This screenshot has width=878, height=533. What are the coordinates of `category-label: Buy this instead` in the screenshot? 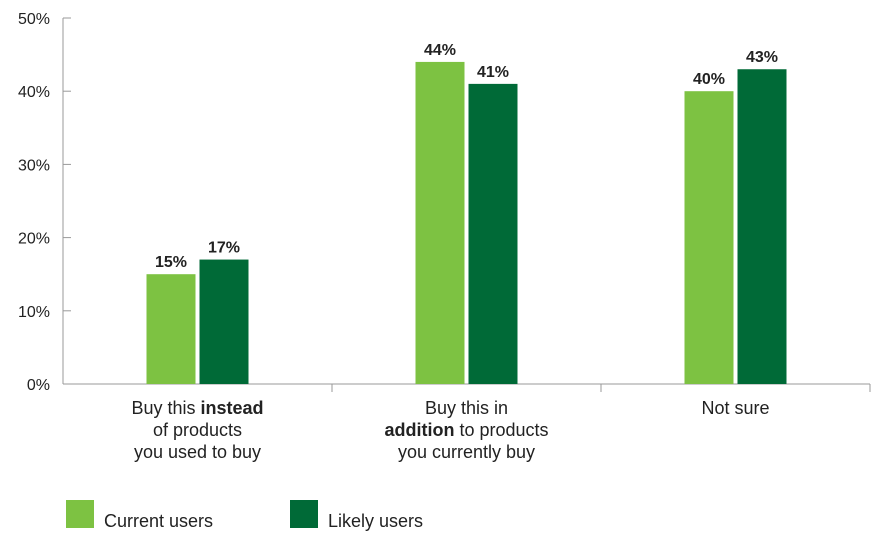 It's located at (197, 408).